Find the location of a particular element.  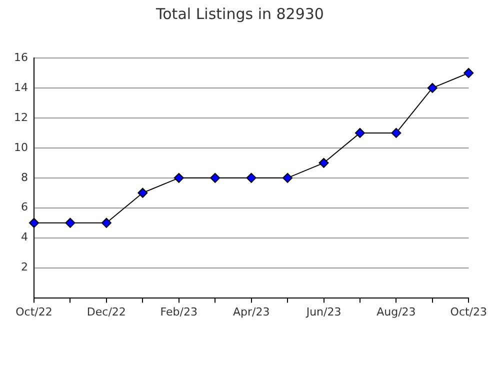

y-tick-label: 12 is located at coordinates (21, 117).